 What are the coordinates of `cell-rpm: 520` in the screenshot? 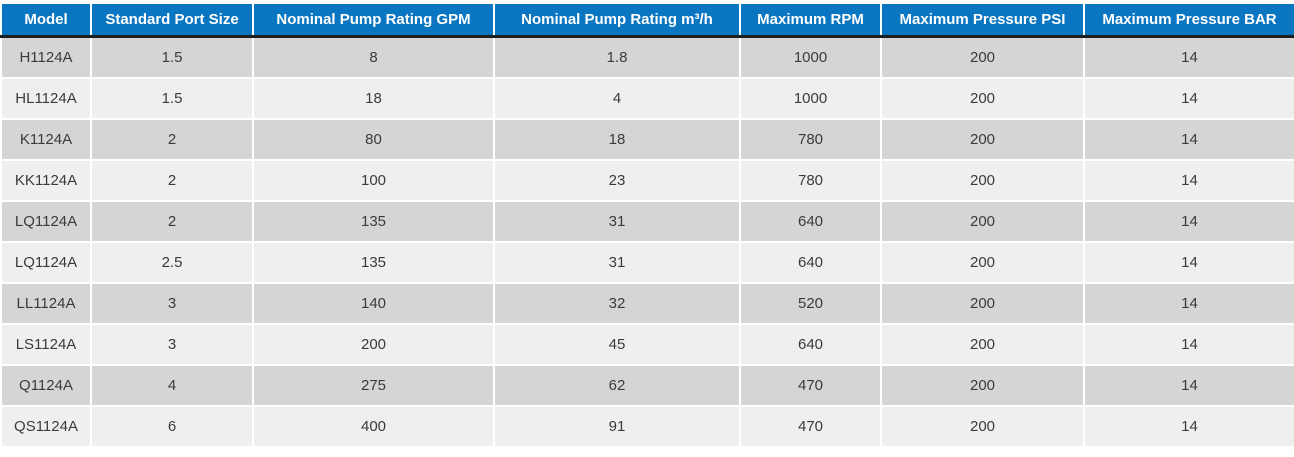 It's located at (810, 303).